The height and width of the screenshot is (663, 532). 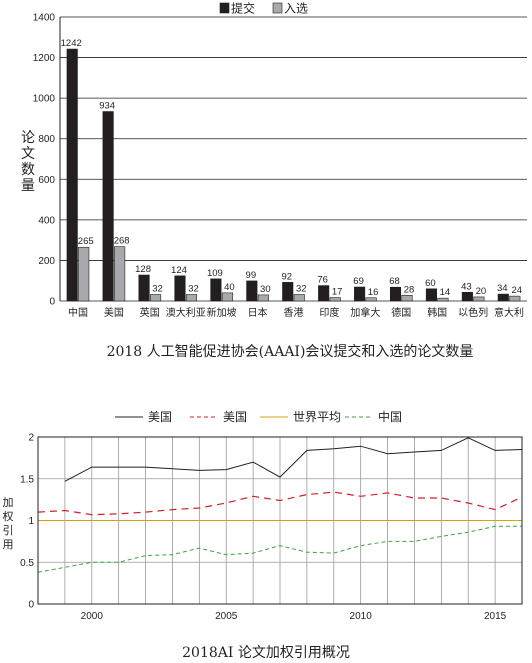 What do you see at coordinates (224, 8) in the screenshot?
I see `legend-swatch-submitted` at bounding box center [224, 8].